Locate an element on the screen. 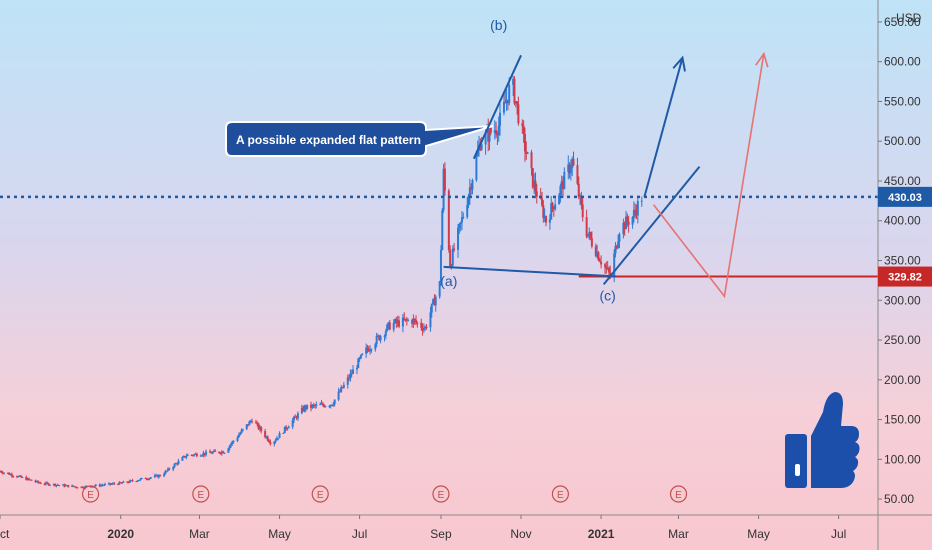 This screenshot has height=550, width=932. last-price-tag-label: 430.03 is located at coordinates (905, 198).